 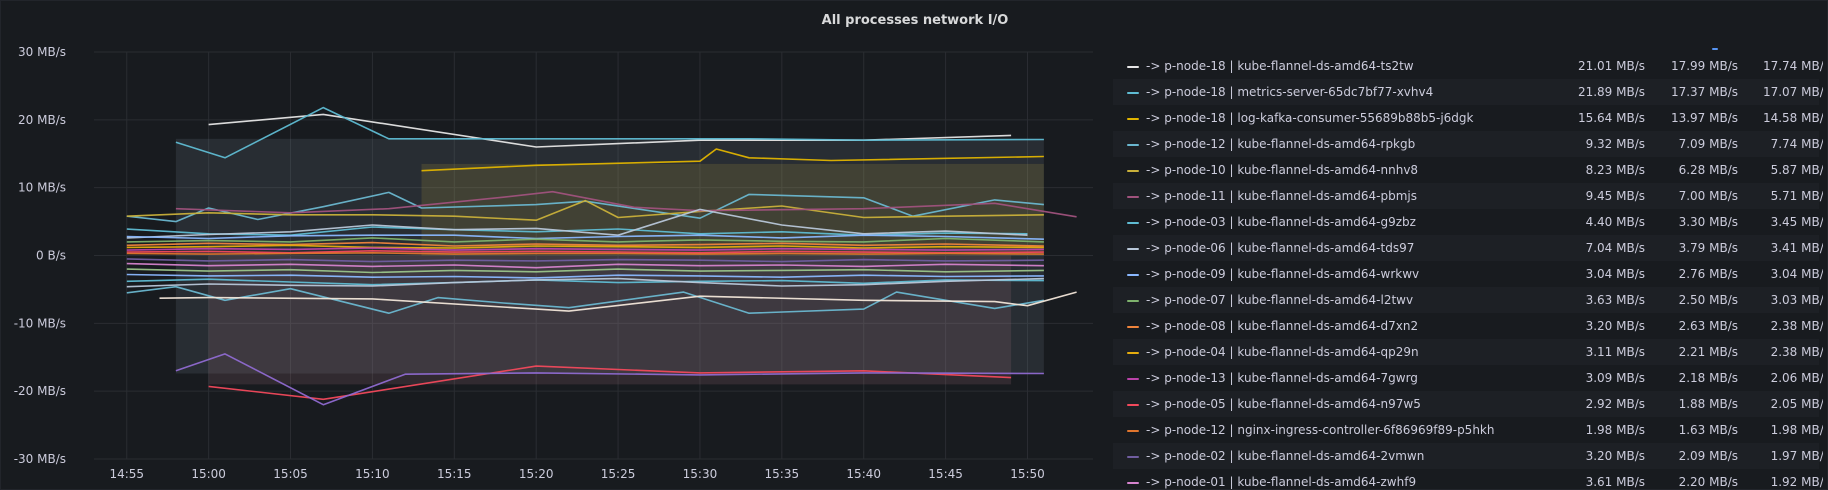 I want to click on legend-value-v2: 2.09 MB/s, so click(x=1708, y=456).